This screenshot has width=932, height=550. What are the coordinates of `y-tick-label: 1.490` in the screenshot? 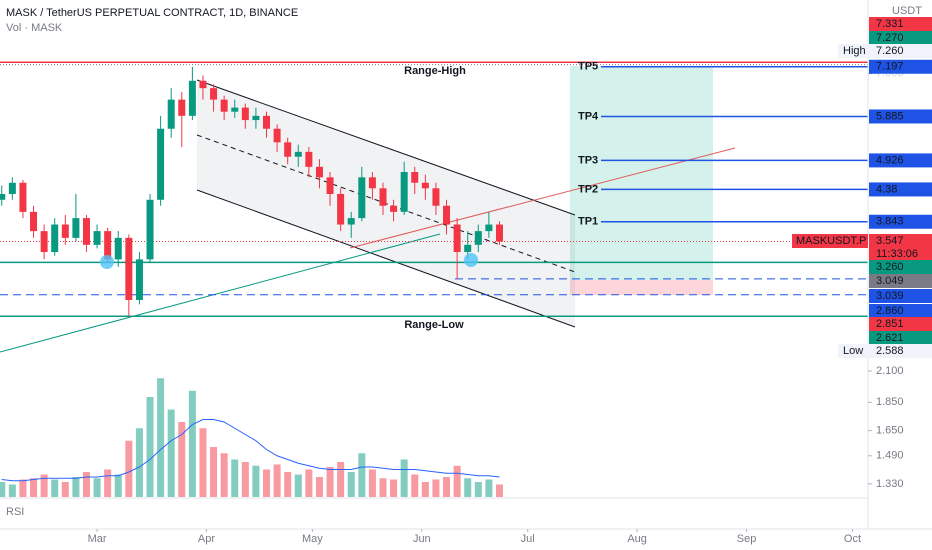 It's located at (890, 456).